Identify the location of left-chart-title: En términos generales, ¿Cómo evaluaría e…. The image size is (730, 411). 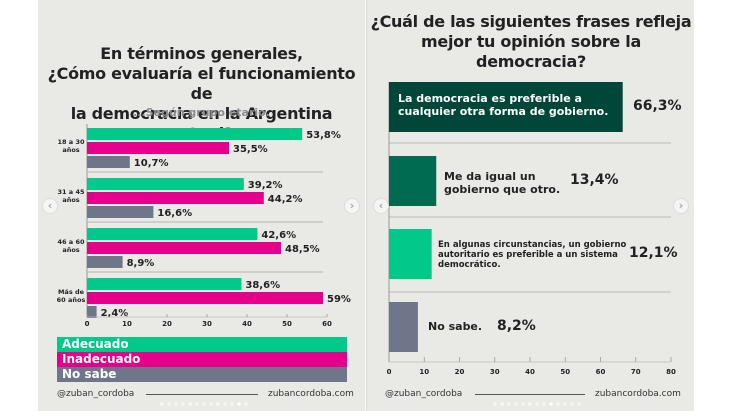
(201, 94).